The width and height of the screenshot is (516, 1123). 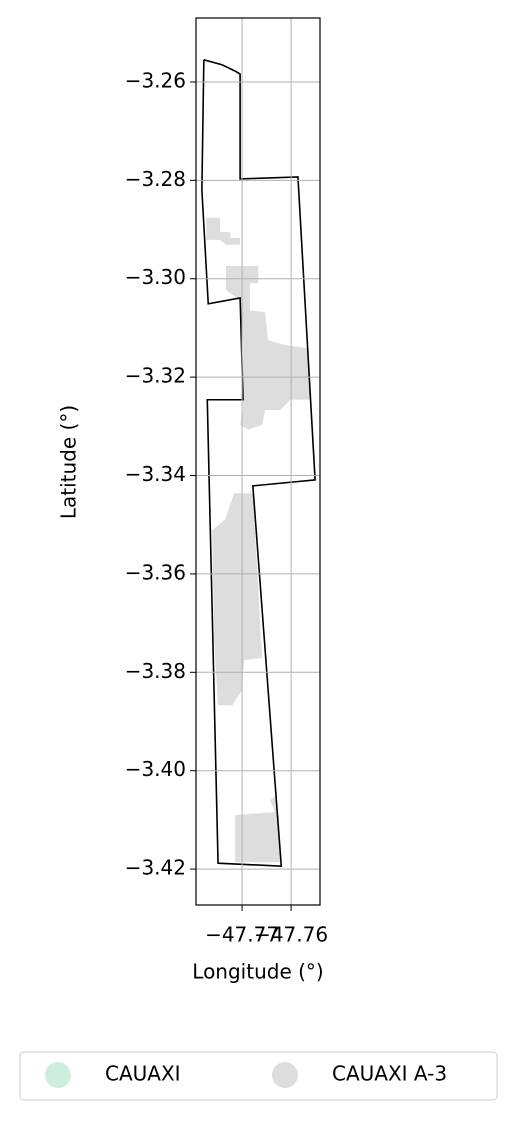 What do you see at coordinates (155, 572) in the screenshot?
I see `y-tick-label: −3.36` at bounding box center [155, 572].